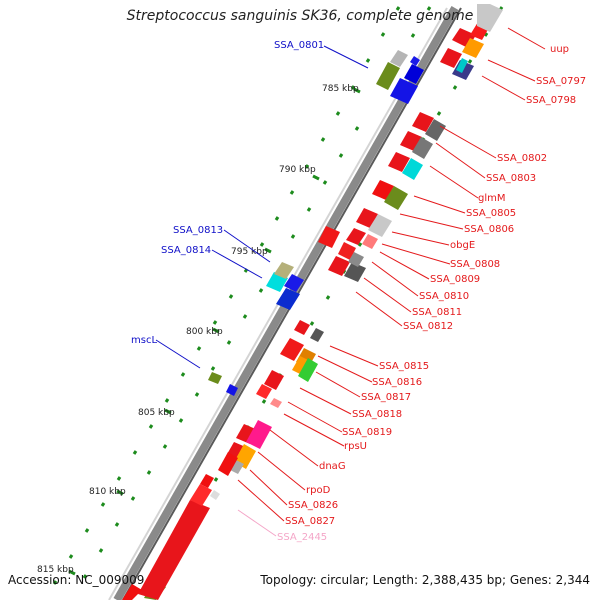 This screenshot has width=600, height=600. I want to click on accession-label: Accession: NC_009009, so click(76, 580).